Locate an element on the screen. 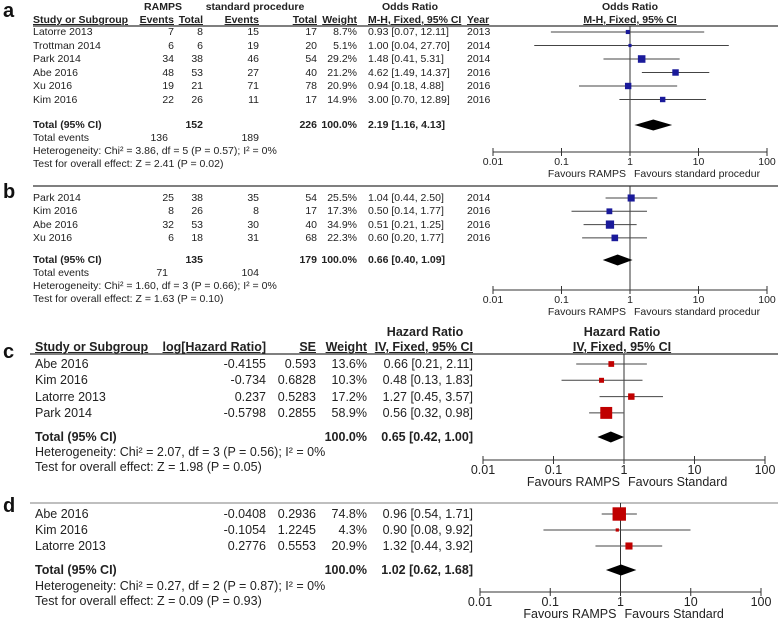  log-hazard-ratio: -0.4155 is located at coordinates (244, 364).